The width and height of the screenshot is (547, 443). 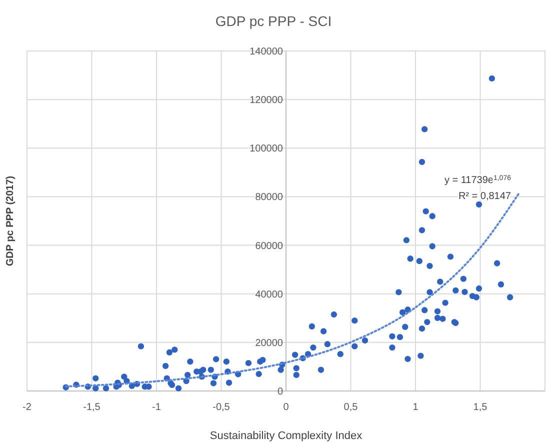 What do you see at coordinates (221, 407) in the screenshot?
I see `x-tick-label: -0,5` at bounding box center [221, 407].